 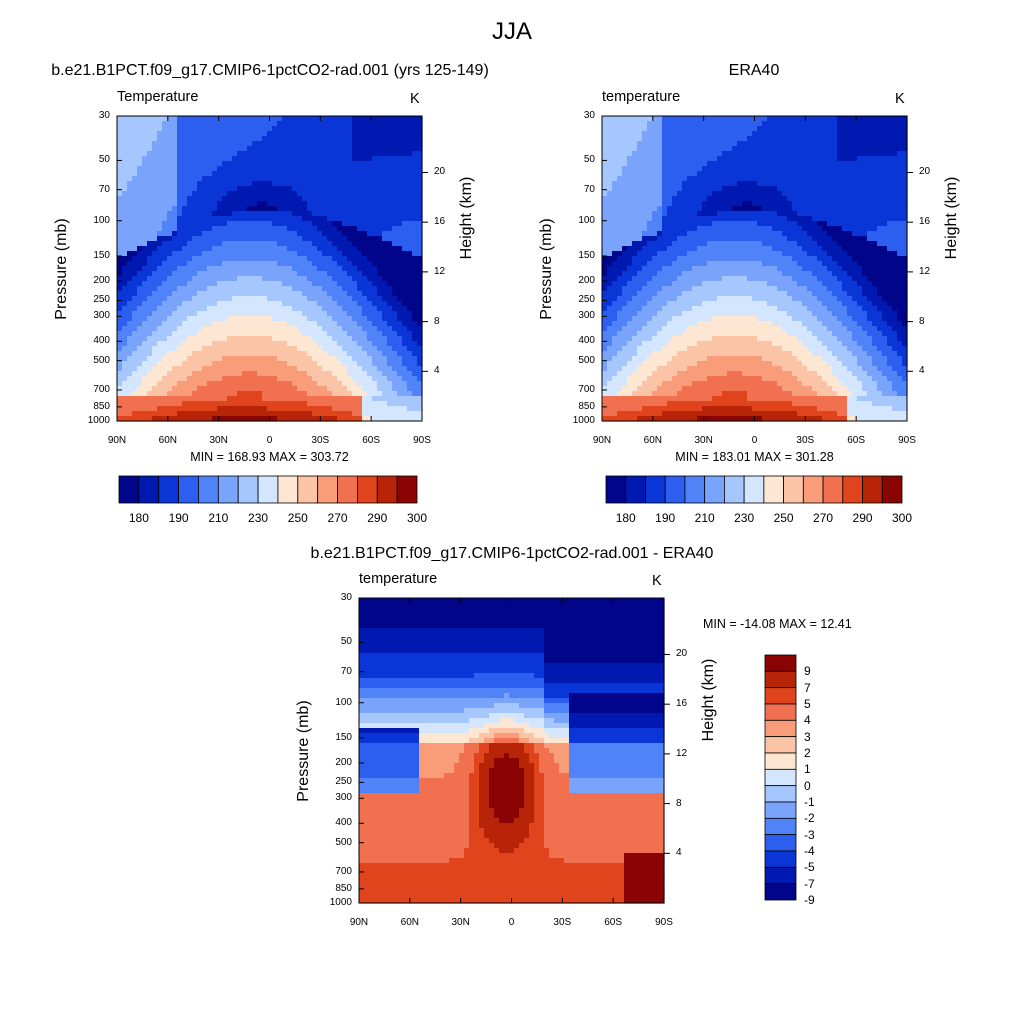 What do you see at coordinates (268, 489) in the screenshot?
I see `colorbar` at bounding box center [268, 489].